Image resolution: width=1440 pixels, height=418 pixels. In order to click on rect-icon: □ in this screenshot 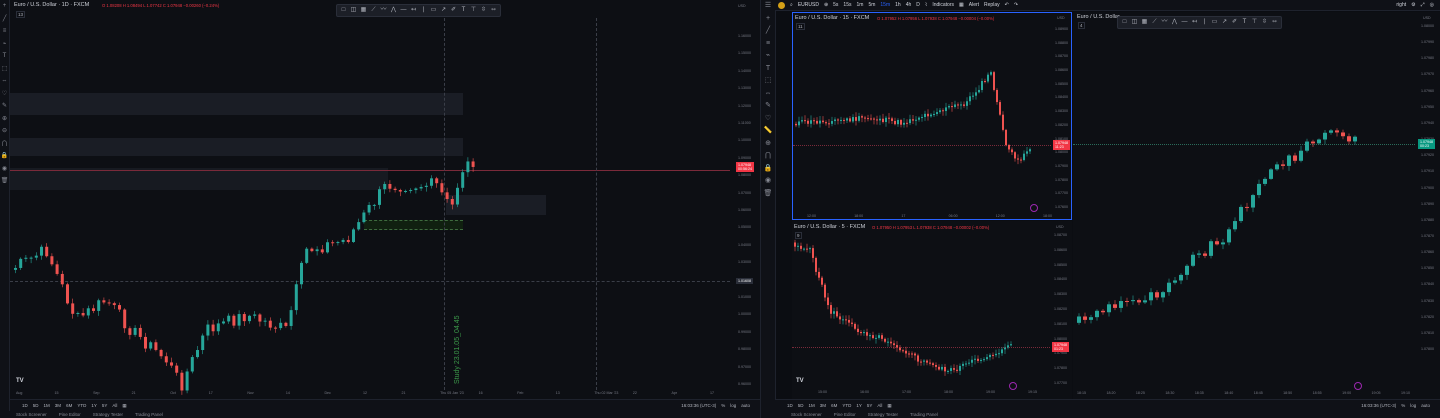, I will do `click(1124, 22)`.